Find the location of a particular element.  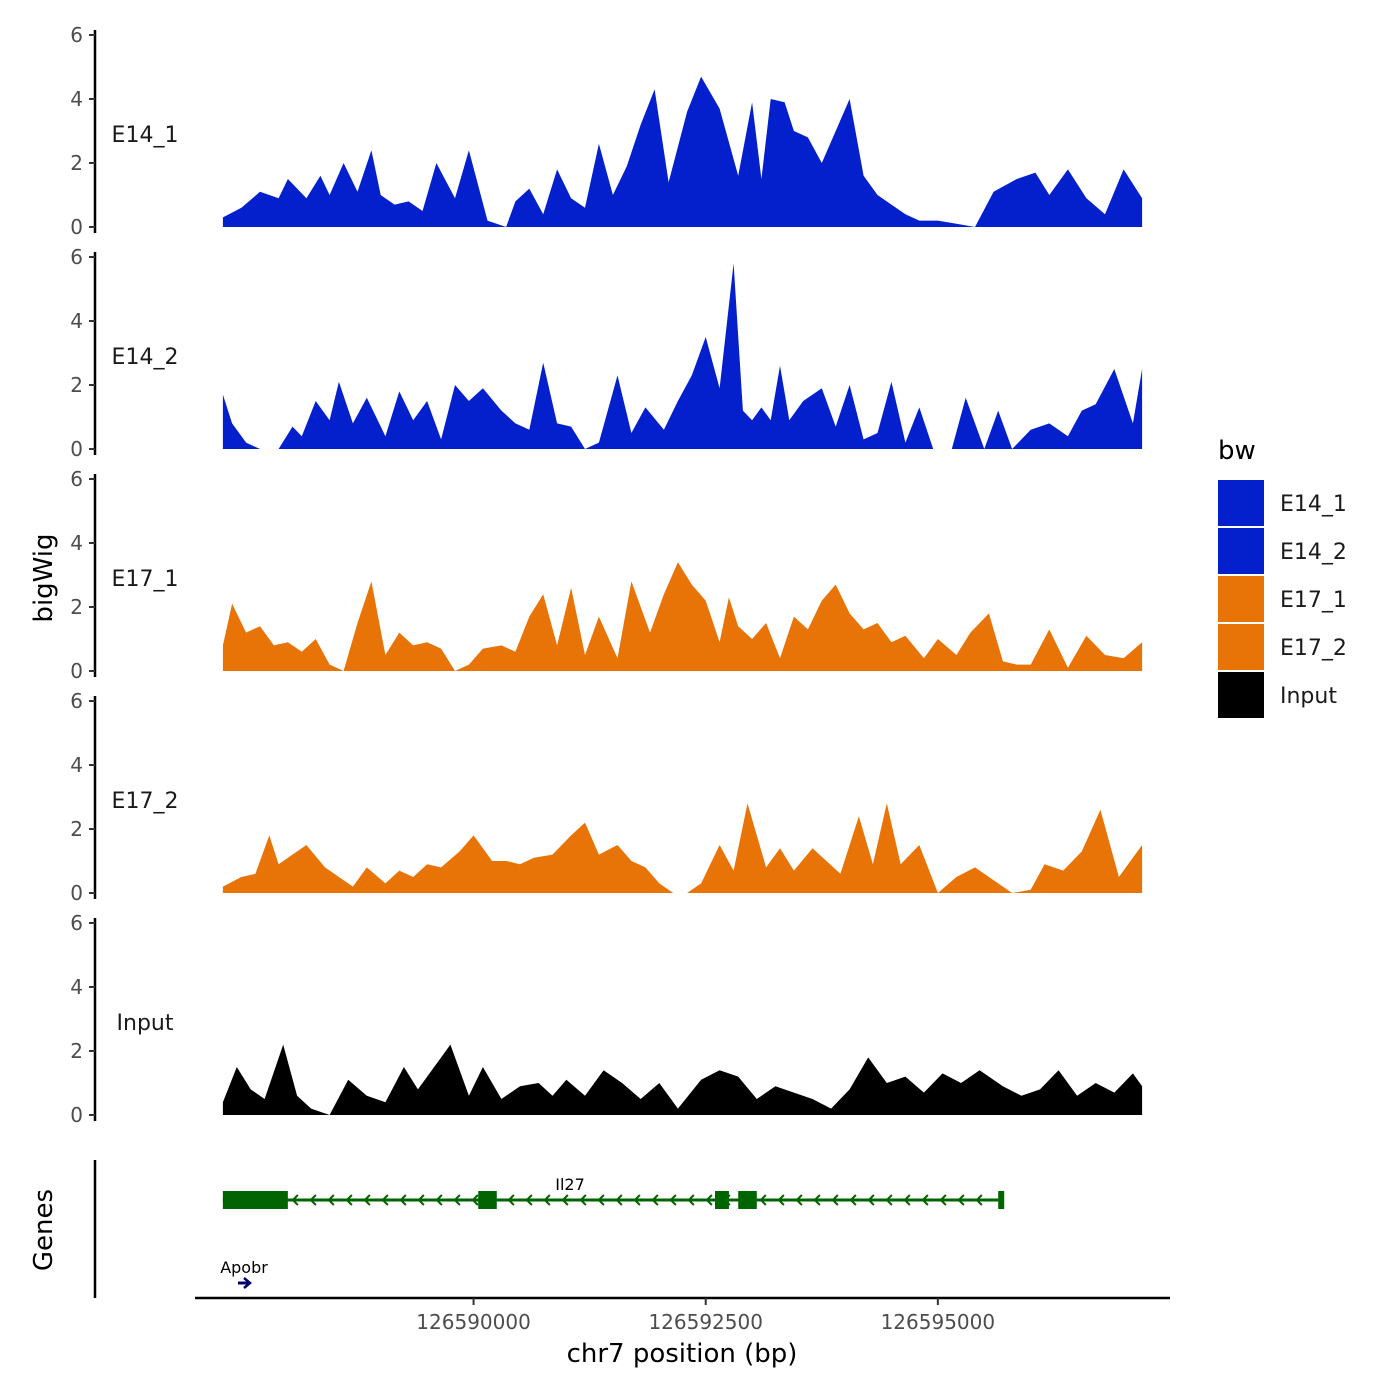

legend-label: E17_1 is located at coordinates (1313, 600).